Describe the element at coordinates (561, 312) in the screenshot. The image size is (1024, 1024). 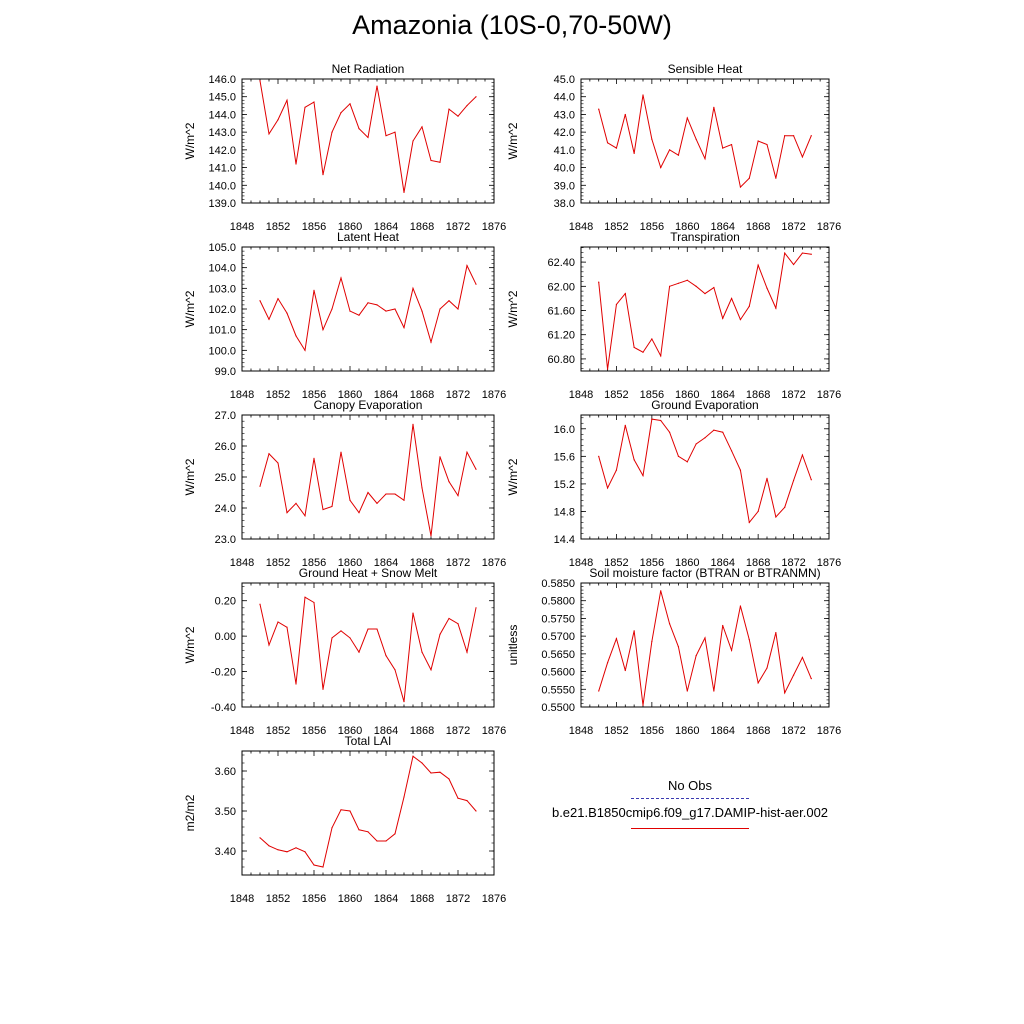
I see `y-tick-label: 61.60` at that location.